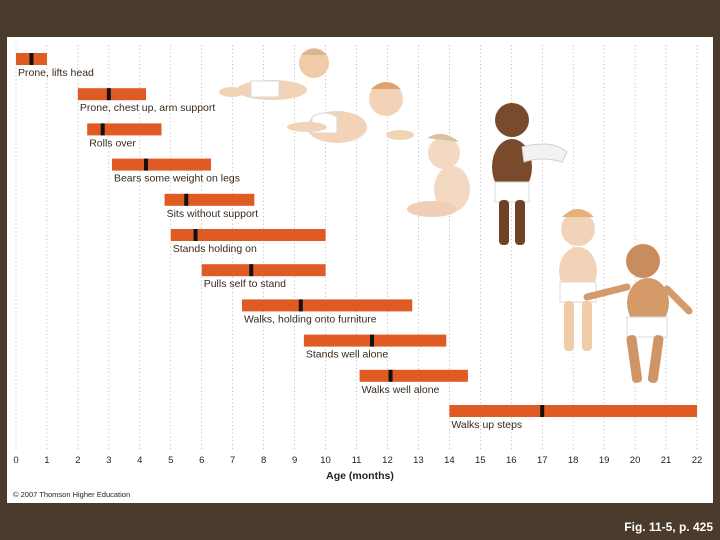 This screenshot has width=720, height=540. What do you see at coordinates (347, 355) in the screenshot?
I see `milestone-label-9: Stands well alone` at bounding box center [347, 355].